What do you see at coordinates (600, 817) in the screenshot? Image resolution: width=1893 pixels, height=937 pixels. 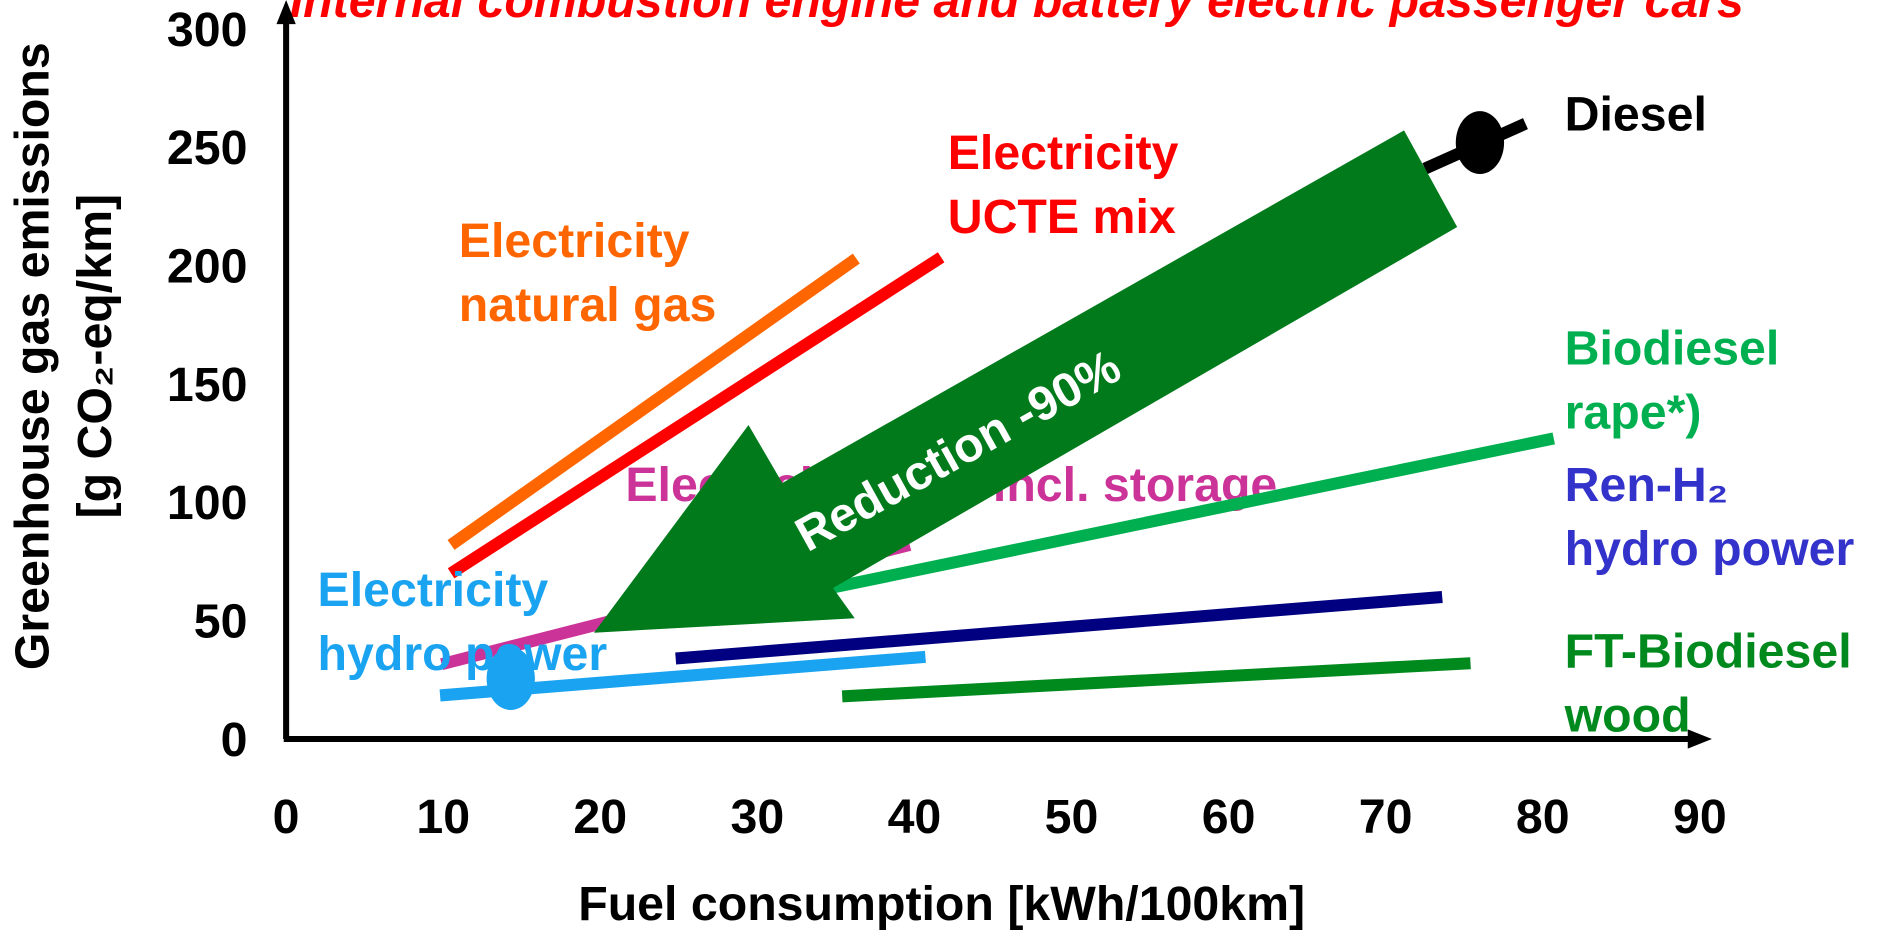 I see `x-tick-label: 20` at bounding box center [600, 817].